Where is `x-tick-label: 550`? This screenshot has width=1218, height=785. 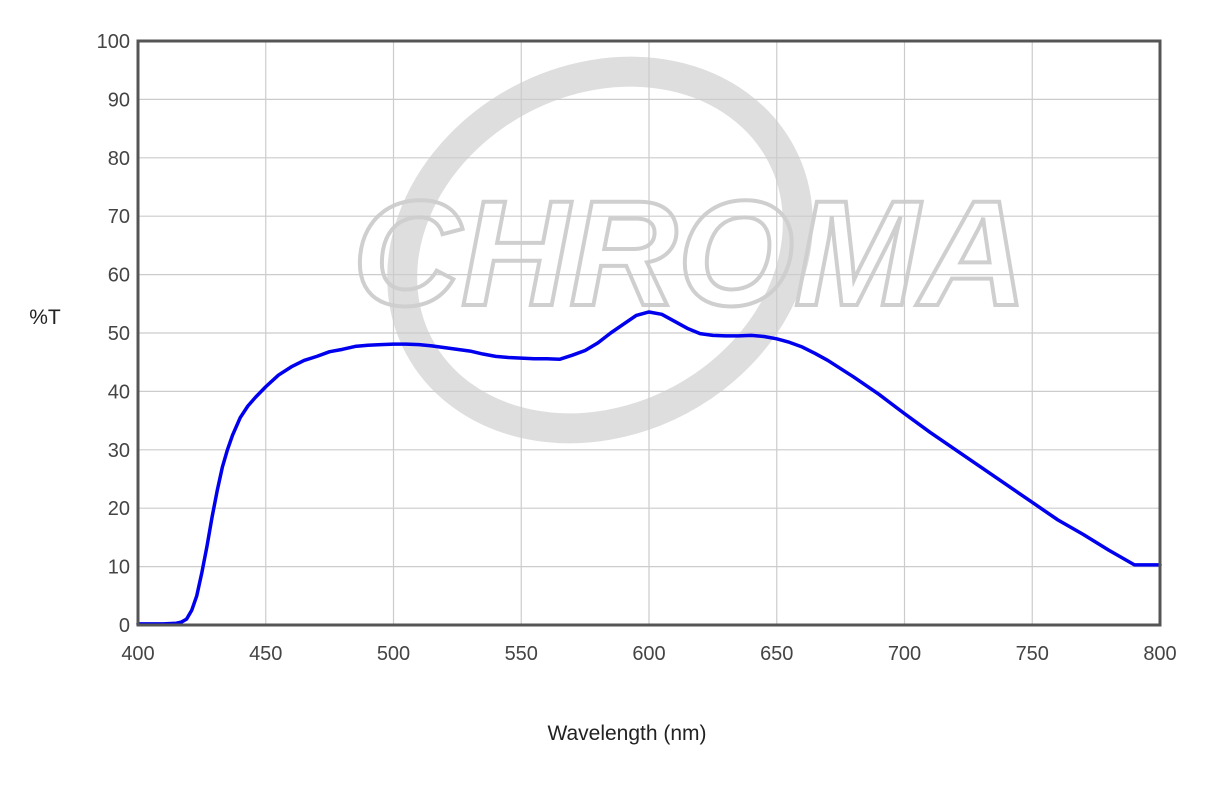 x-tick-label: 550 is located at coordinates (521, 654).